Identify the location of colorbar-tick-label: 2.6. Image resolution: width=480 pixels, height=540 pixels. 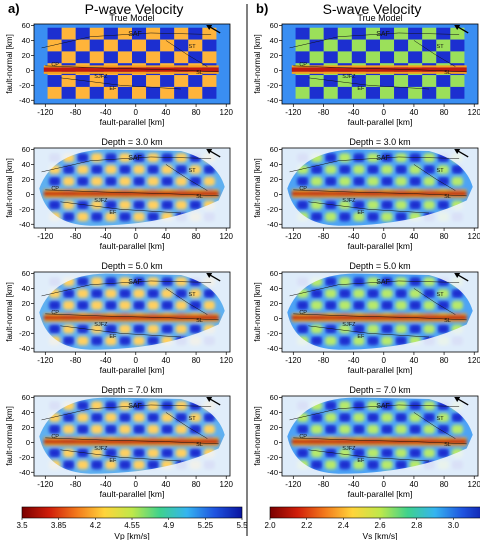
(380, 525).